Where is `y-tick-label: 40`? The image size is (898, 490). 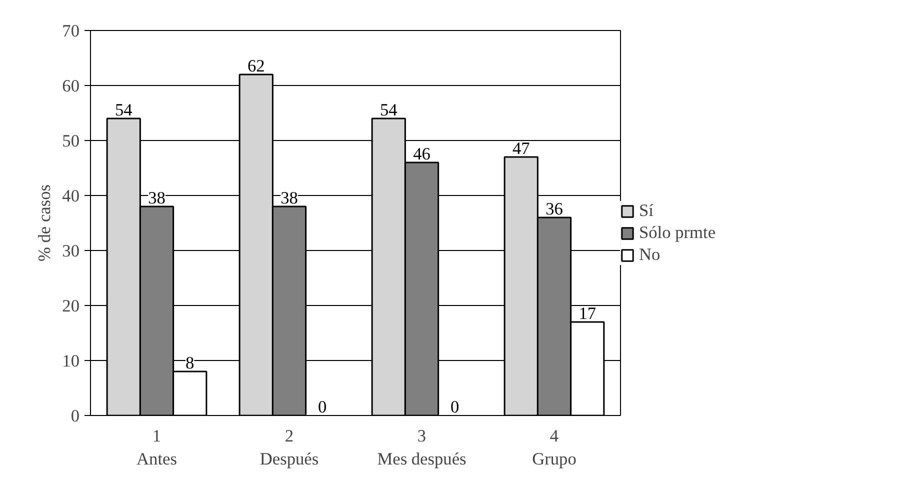
y-tick-label: 40 is located at coordinates (71, 196).